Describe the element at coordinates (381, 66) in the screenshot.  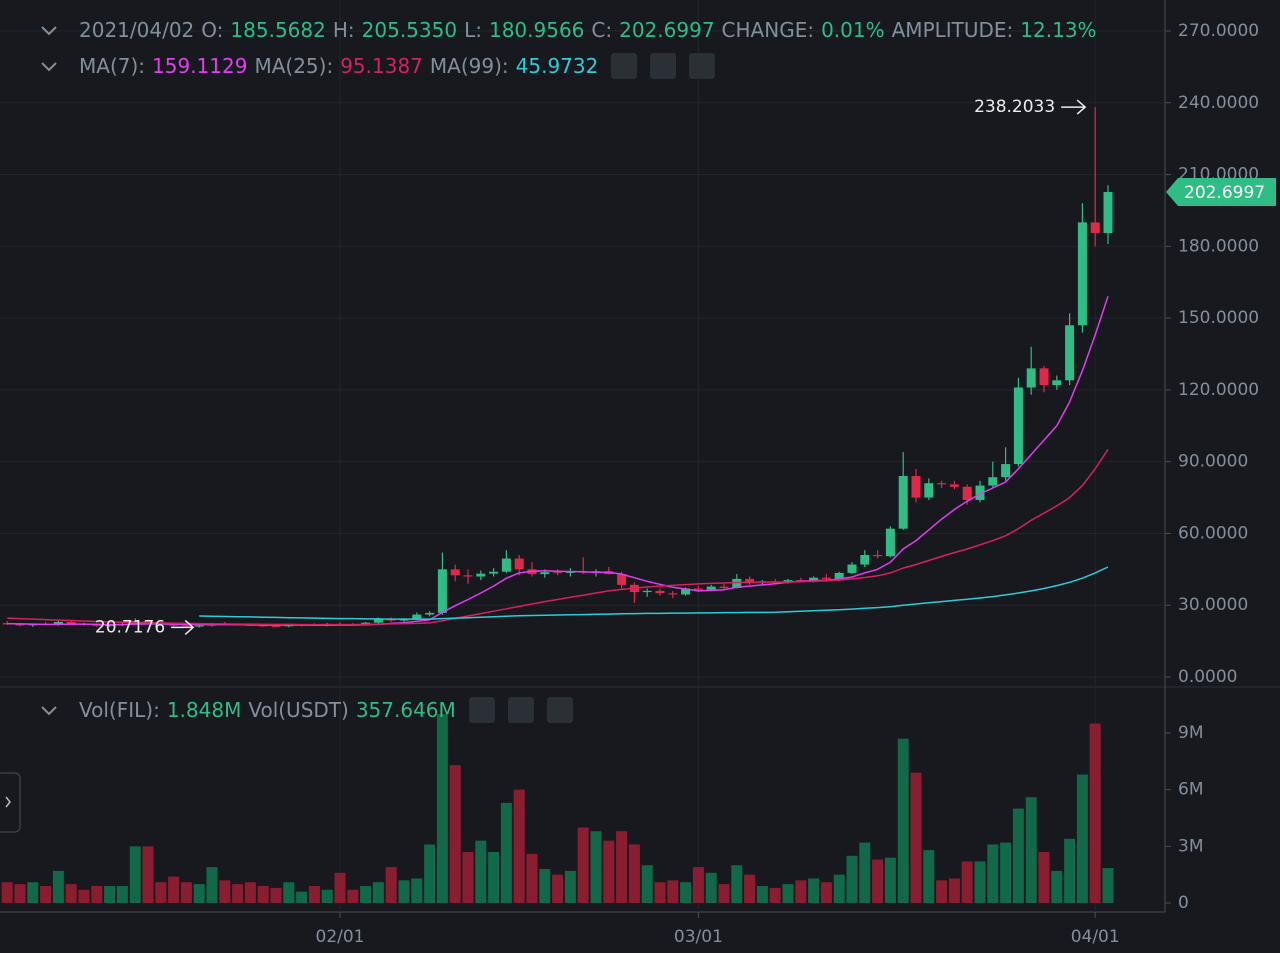
I see `ma-value: 95.1387` at that location.